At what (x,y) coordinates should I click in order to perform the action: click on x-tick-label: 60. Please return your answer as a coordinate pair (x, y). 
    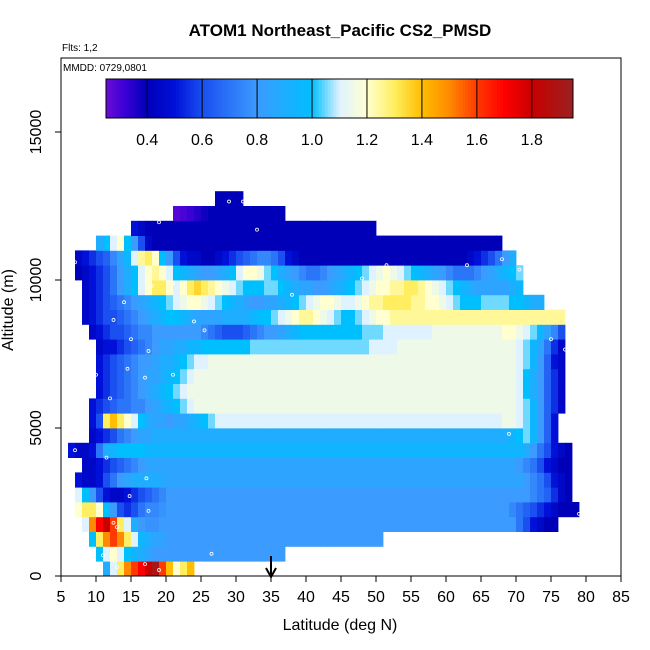
    Looking at the image, I should click on (446, 597).